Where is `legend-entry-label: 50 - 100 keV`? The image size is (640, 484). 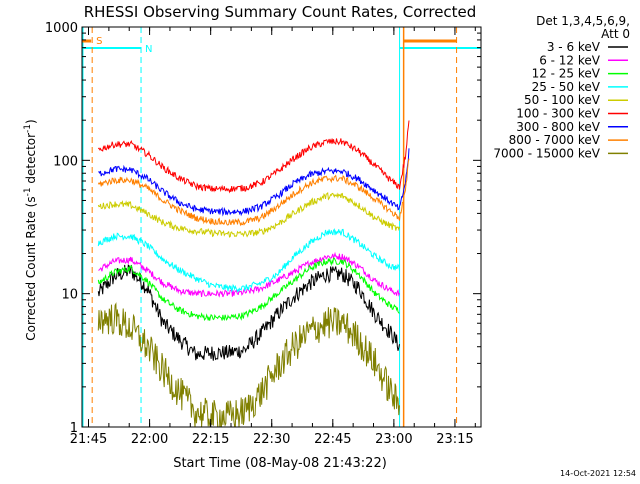
legend-entry-label: 50 - 100 keV is located at coordinates (562, 100).